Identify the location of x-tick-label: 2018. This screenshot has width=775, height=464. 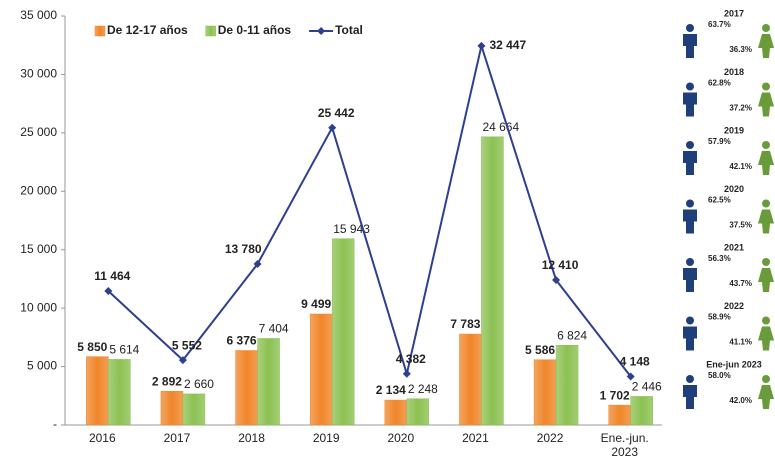
(251, 438).